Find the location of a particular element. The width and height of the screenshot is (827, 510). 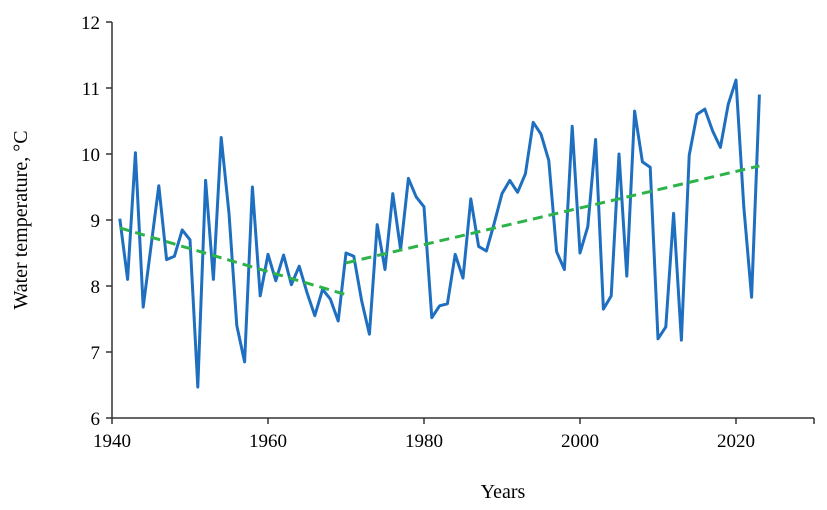

y-tick-label: 9 is located at coordinates (96, 221).